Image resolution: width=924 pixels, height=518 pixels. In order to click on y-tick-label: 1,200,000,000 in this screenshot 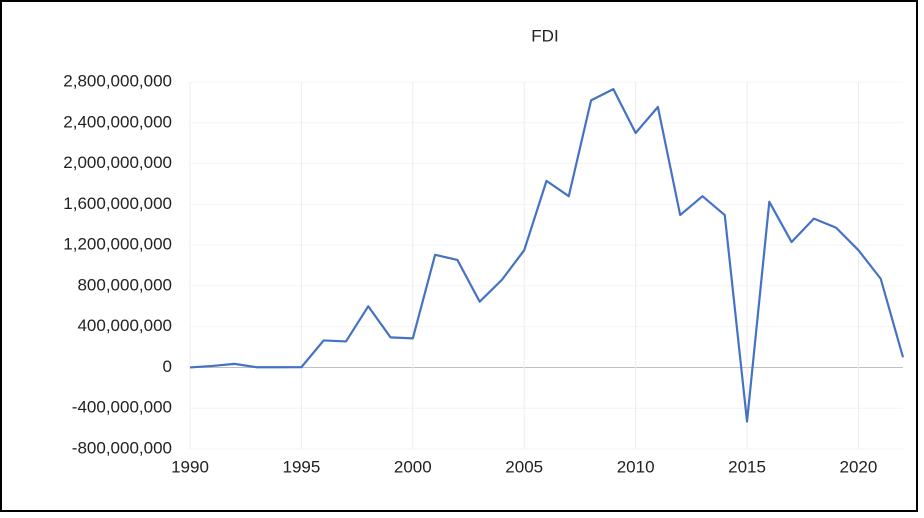, I will do `click(117, 244)`.